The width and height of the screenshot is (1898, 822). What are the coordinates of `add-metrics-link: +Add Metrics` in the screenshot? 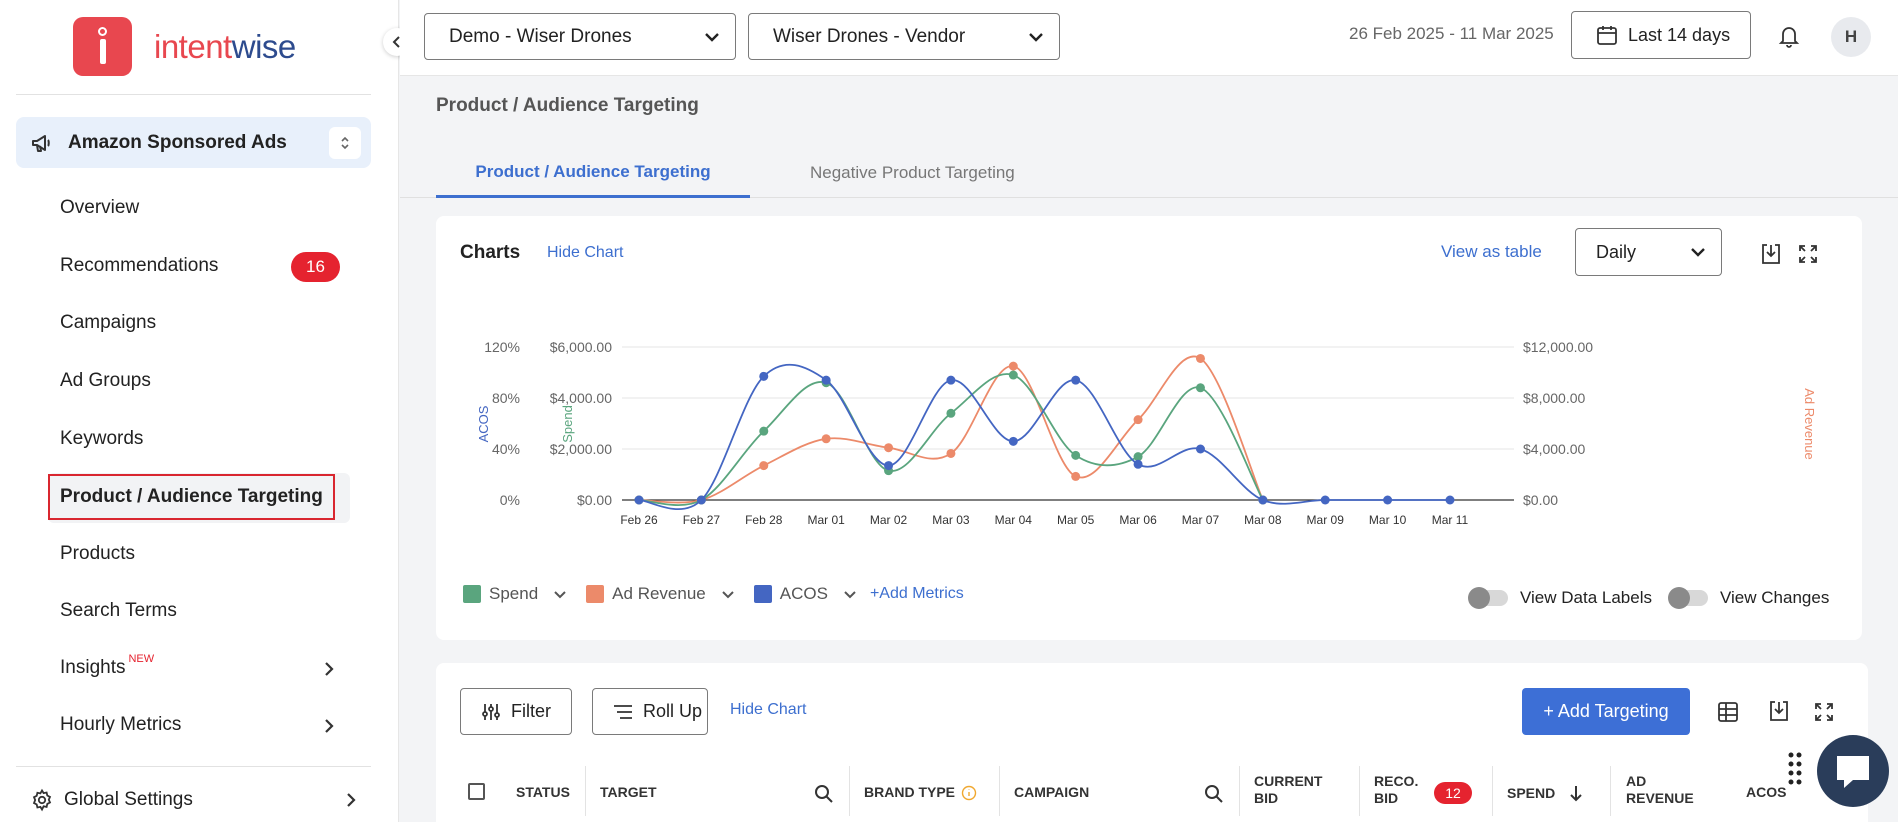 It's located at (916, 593).